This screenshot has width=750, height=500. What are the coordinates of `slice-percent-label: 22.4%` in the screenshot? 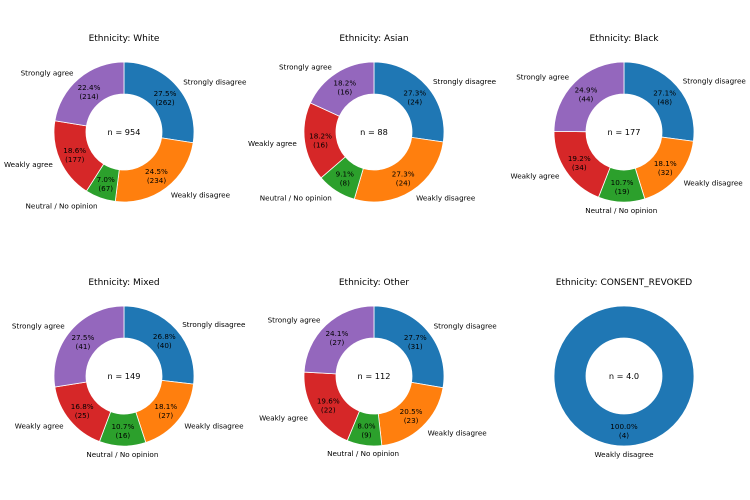 It's located at (89, 87).